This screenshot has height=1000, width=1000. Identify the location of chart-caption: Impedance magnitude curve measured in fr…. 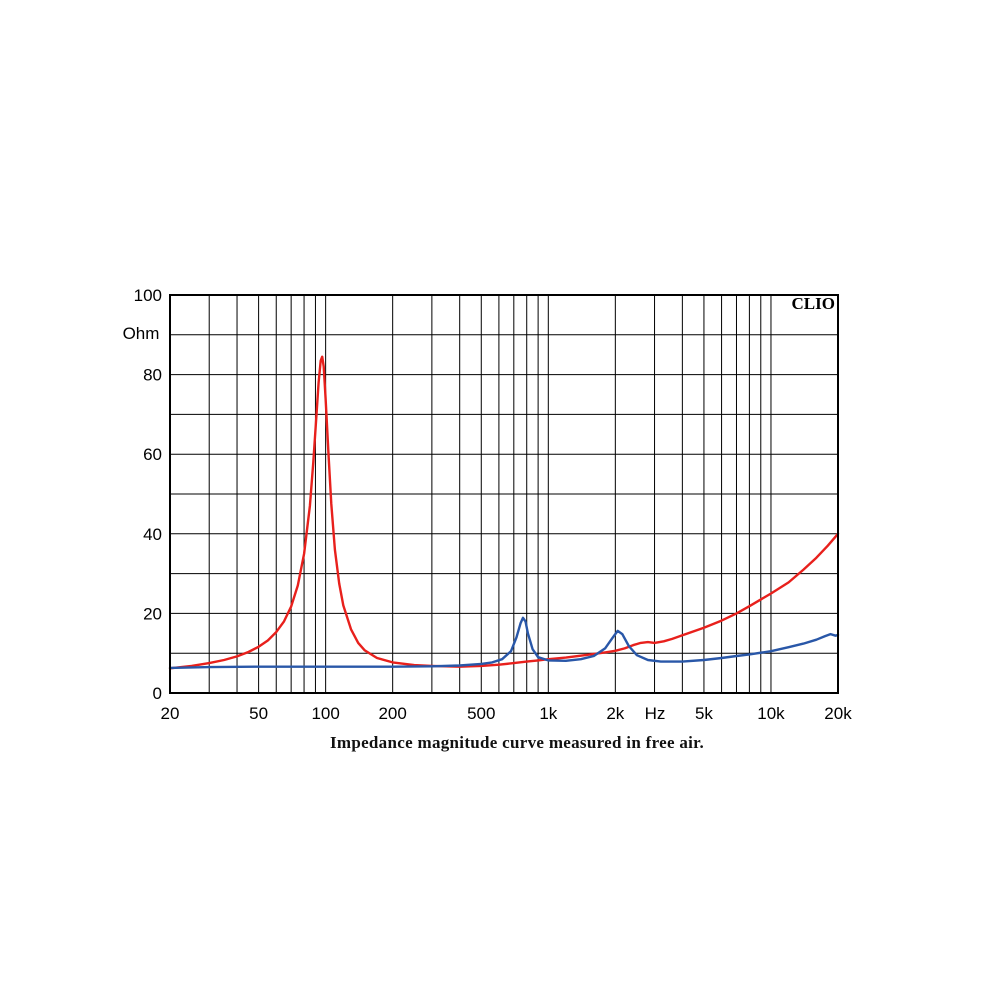
(517, 742).